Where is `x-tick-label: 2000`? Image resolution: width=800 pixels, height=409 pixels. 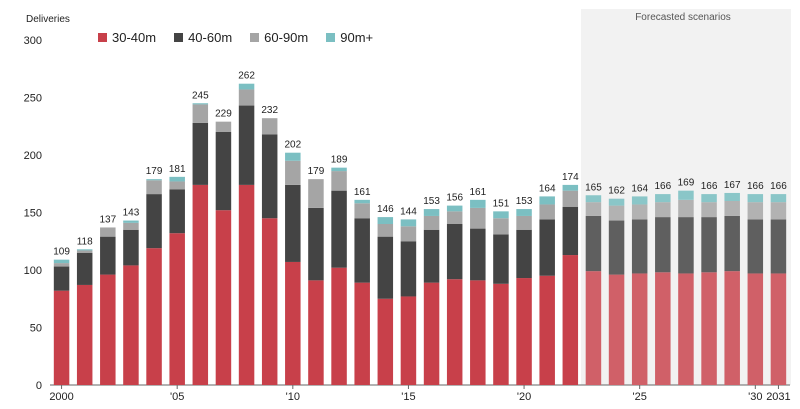 x-tick-label: 2000 is located at coordinates (61, 397).